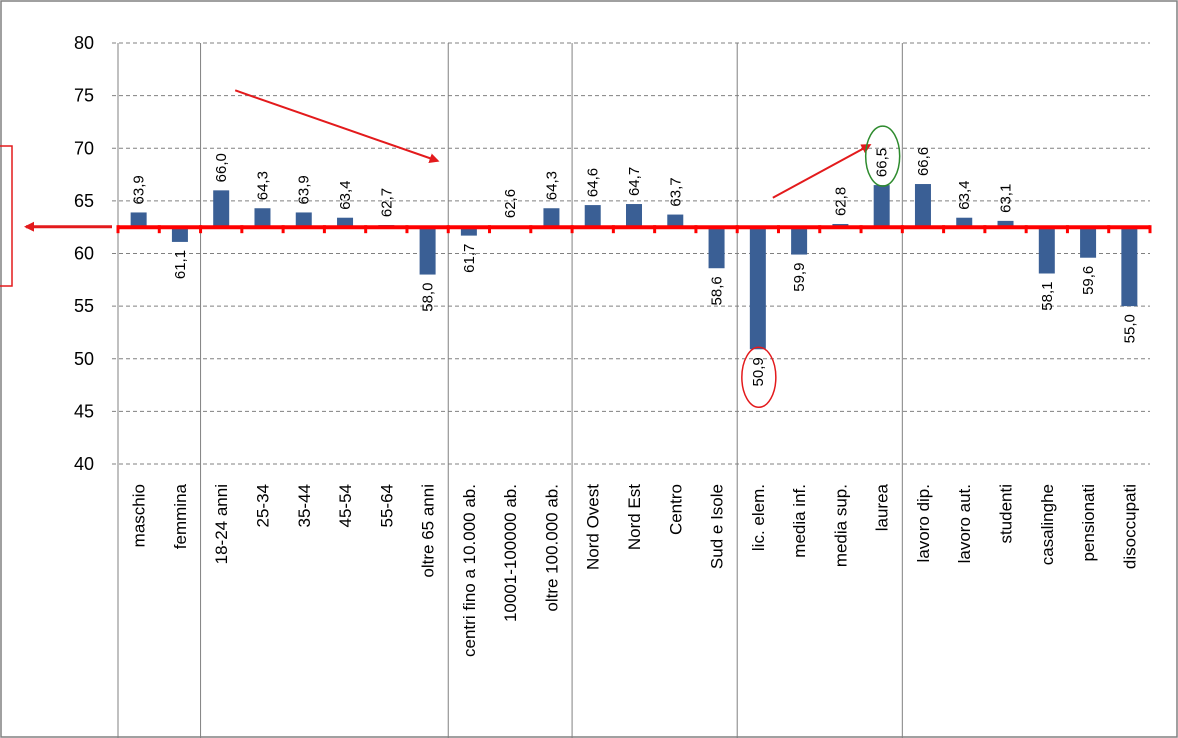 This screenshot has width=1178, height=738. I want to click on data-label: 66,5, so click(882, 162).